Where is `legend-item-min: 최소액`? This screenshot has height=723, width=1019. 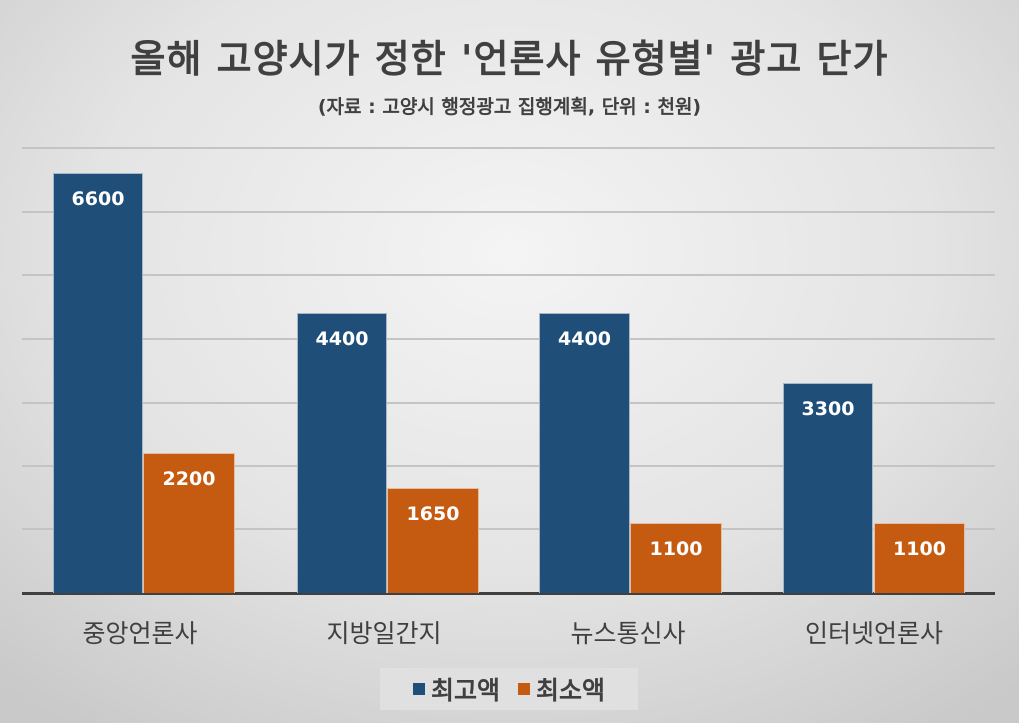
legend-item-min: 최소액 is located at coordinates (561, 689).